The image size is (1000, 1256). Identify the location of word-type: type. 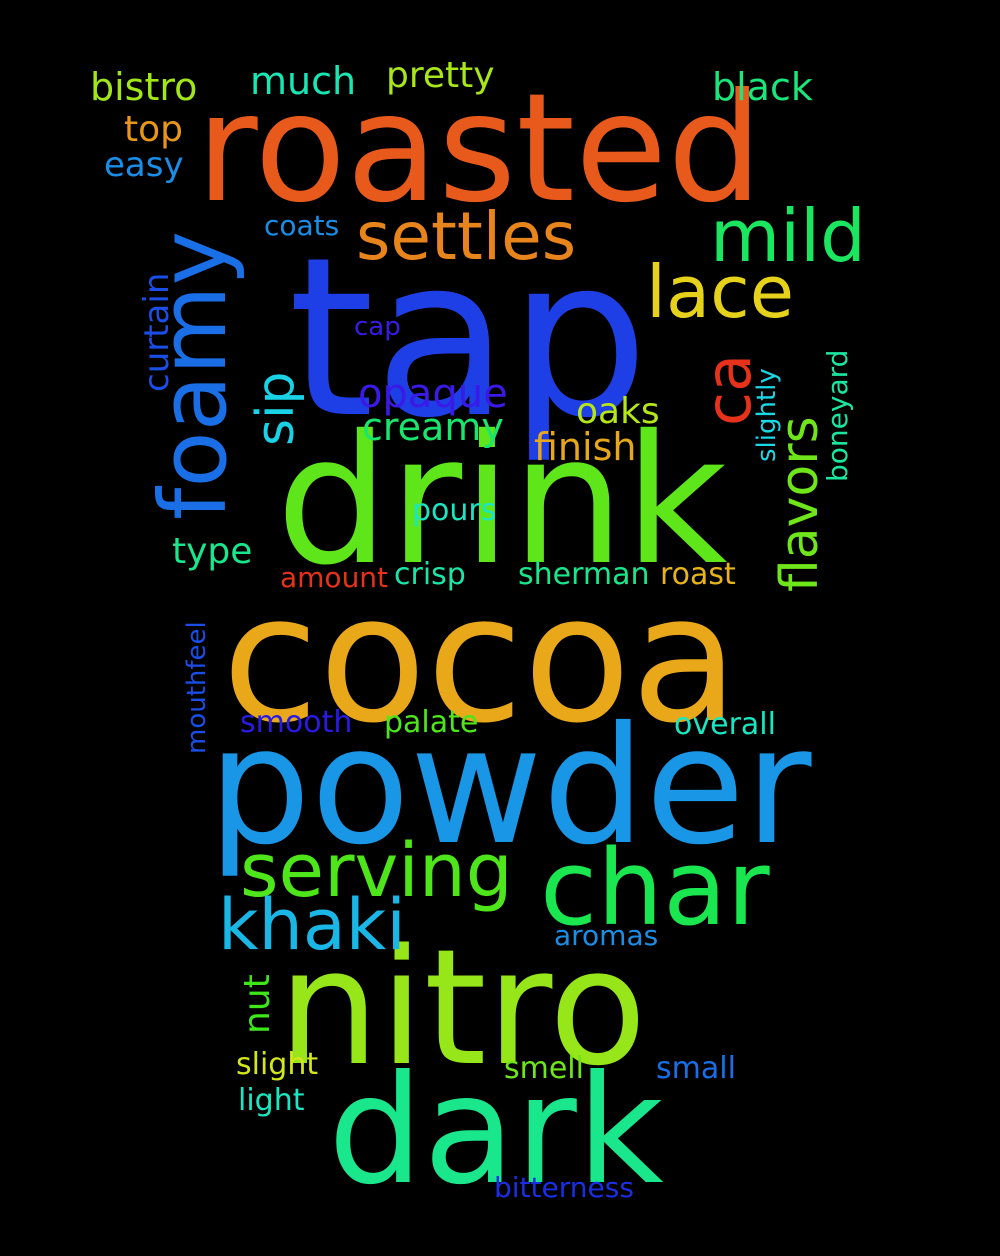
(212, 551).